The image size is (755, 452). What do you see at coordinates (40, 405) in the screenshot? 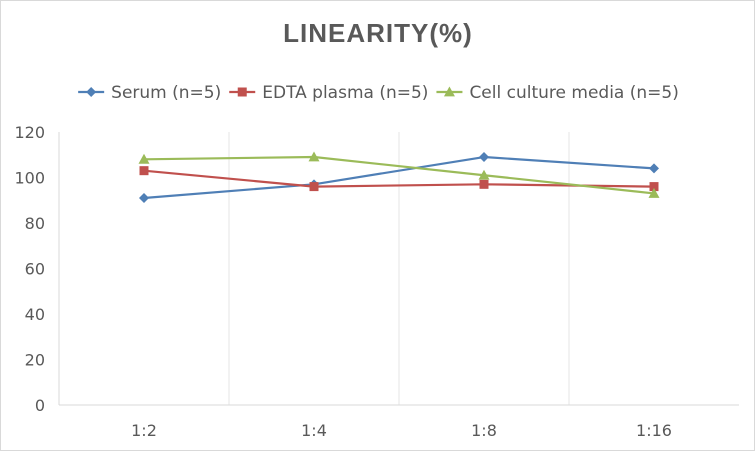
I see `y-tick-label: 0` at bounding box center [40, 405].